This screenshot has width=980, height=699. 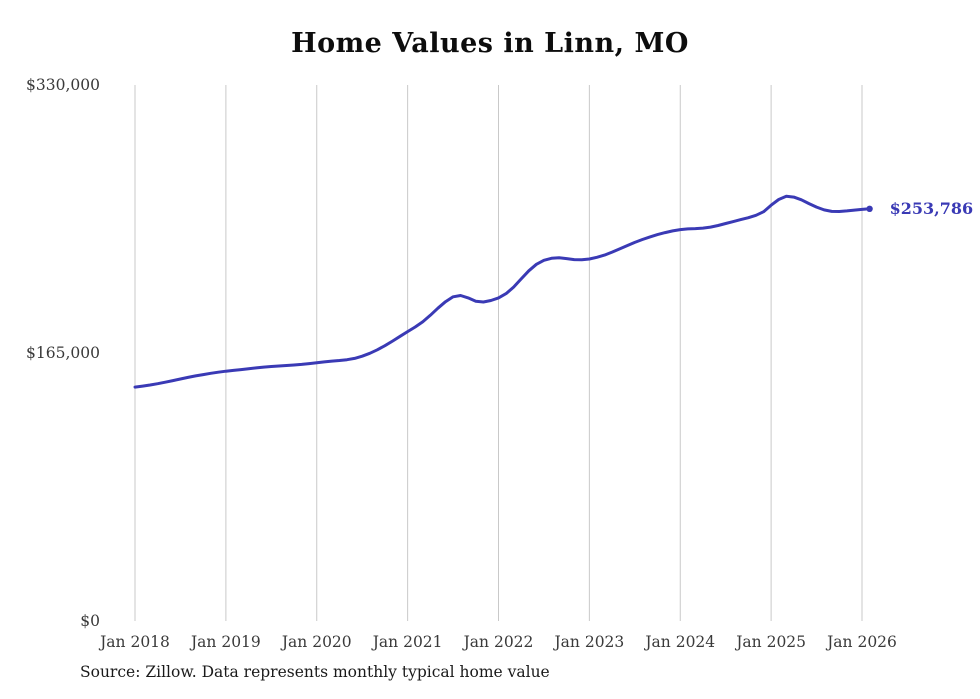 I want to click on x-axis-tick-label: Jan 2025, so click(x=770, y=642).